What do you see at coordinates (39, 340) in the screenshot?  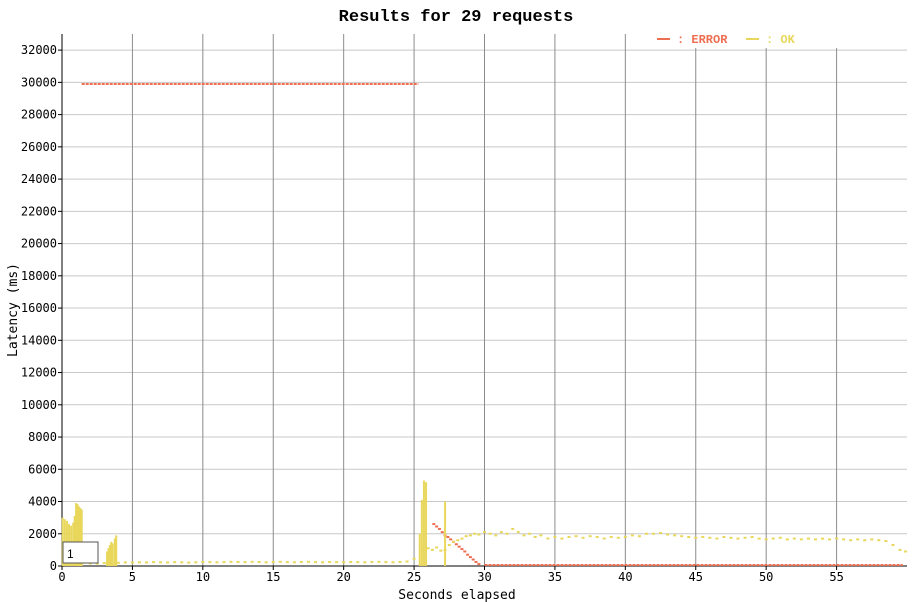 I see `y-tick-label: 14000` at bounding box center [39, 340].